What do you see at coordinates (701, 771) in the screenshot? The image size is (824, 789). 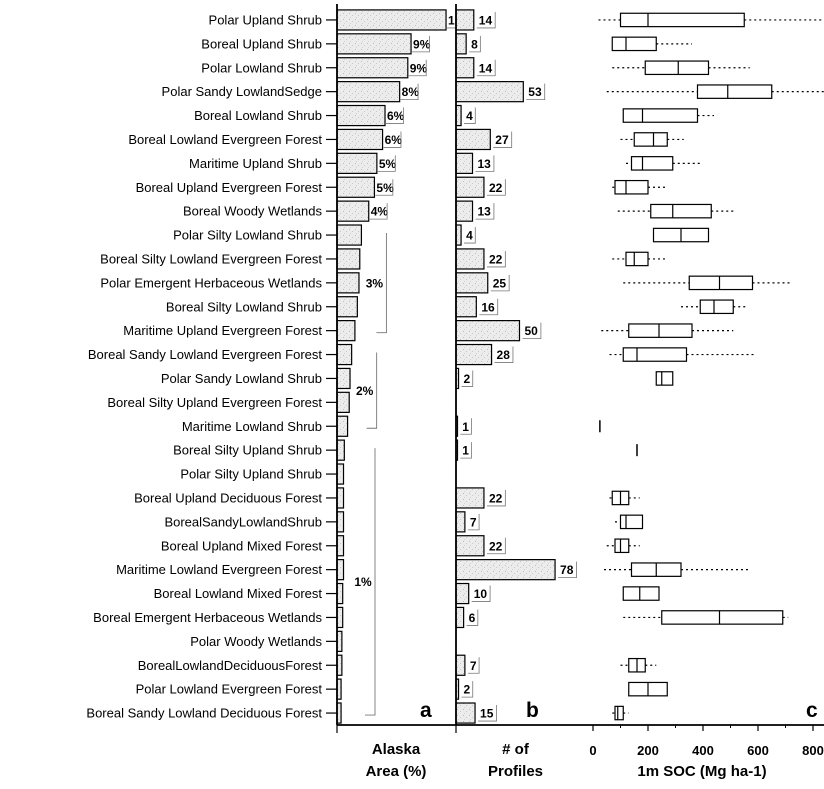 I see `axis-label-c: 1m SOC (Mg ha-1)` at bounding box center [701, 771].